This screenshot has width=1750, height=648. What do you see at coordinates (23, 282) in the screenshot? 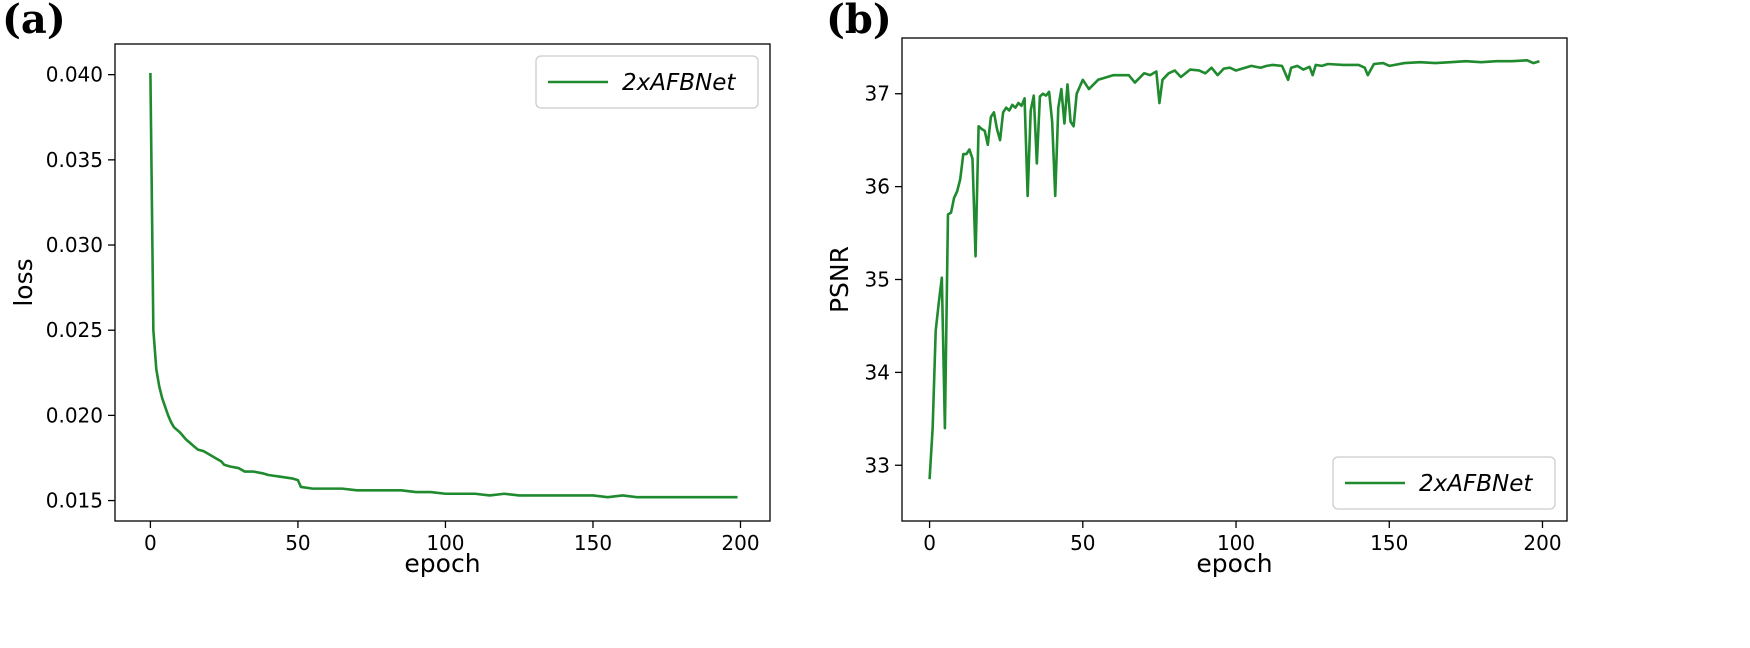
I see `y-axis-label: loss` at bounding box center [23, 282].